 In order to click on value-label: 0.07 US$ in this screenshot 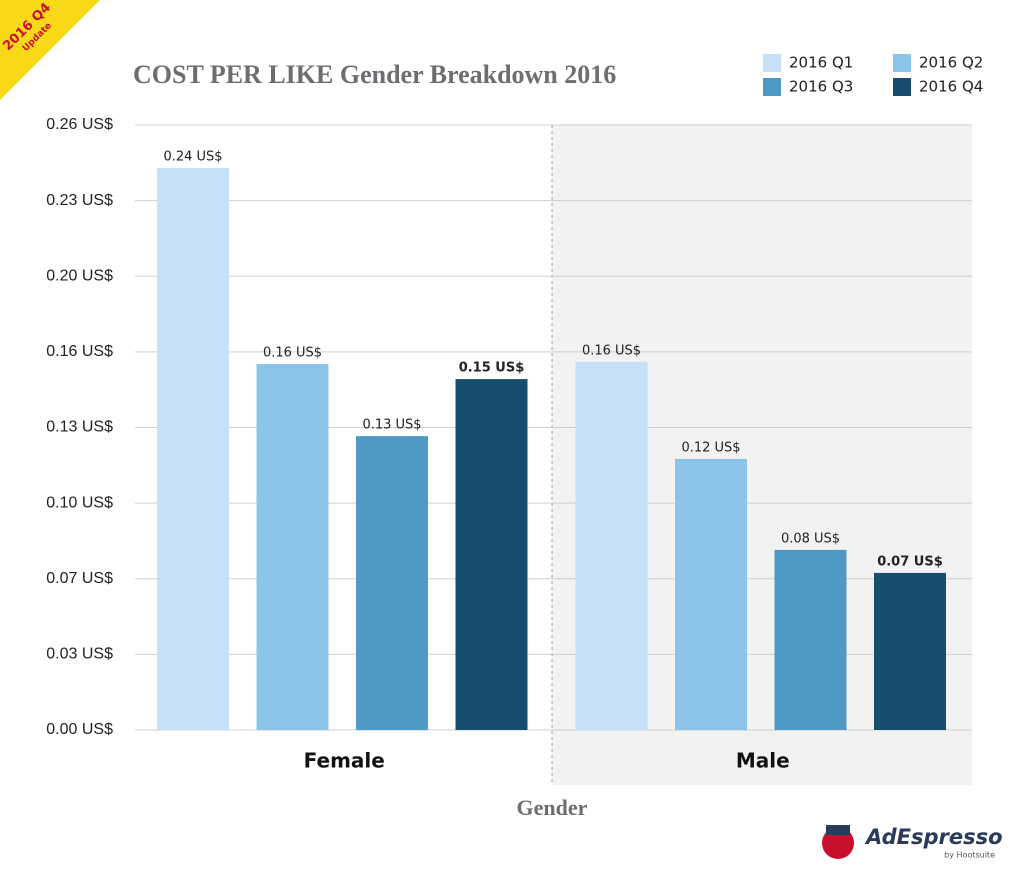, I will do `click(910, 561)`.